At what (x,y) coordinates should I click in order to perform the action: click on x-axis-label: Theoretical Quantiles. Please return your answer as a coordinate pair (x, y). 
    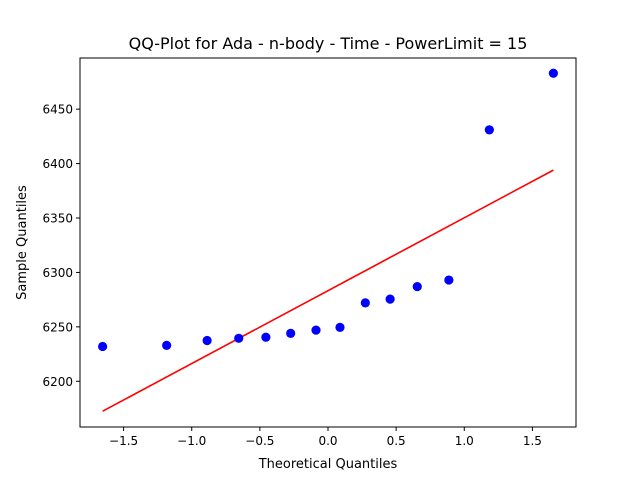
    Looking at the image, I should click on (328, 464).